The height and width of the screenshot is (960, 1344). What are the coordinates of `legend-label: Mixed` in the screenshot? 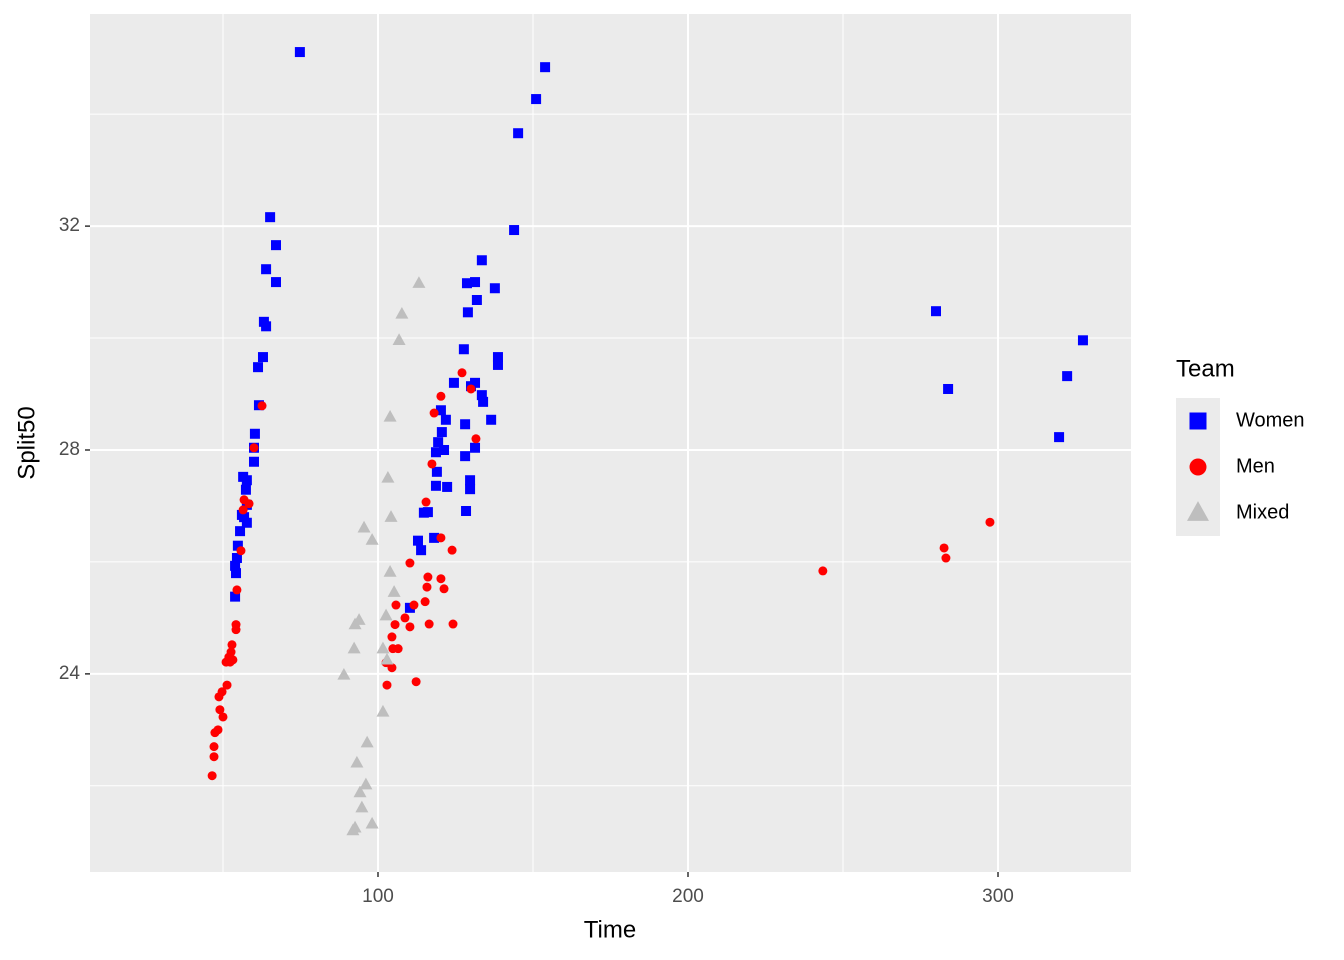 It's located at (1262, 512).